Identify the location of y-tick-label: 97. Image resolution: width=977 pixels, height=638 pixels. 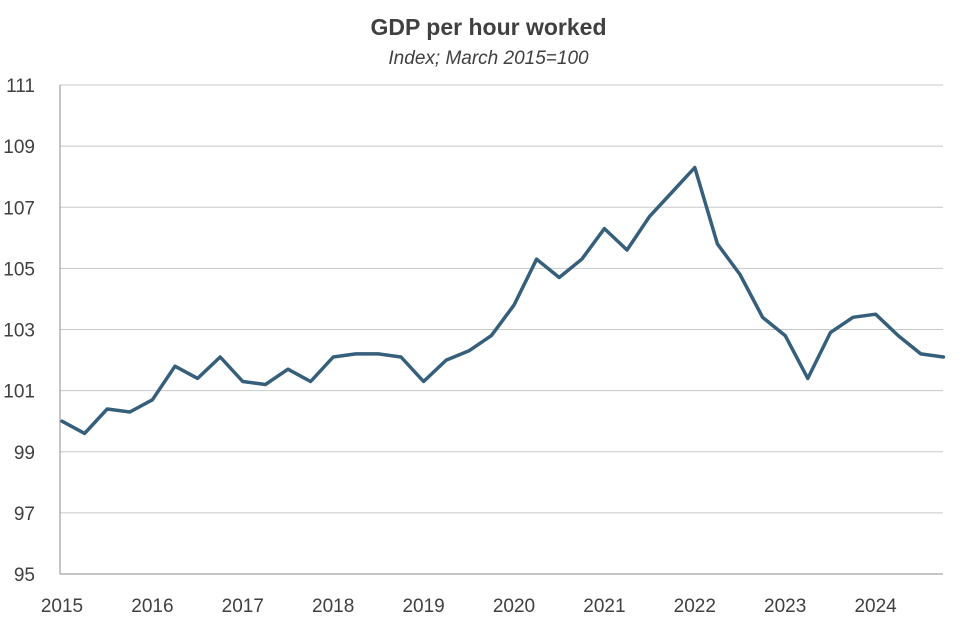
(24, 514).